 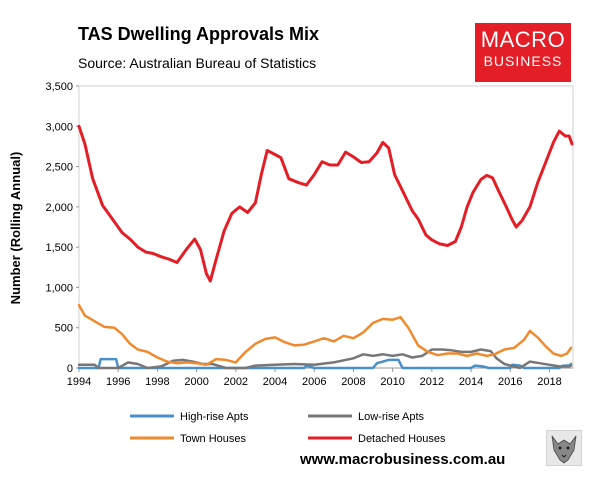 I want to click on y-tick-label: 0, so click(x=70, y=369).